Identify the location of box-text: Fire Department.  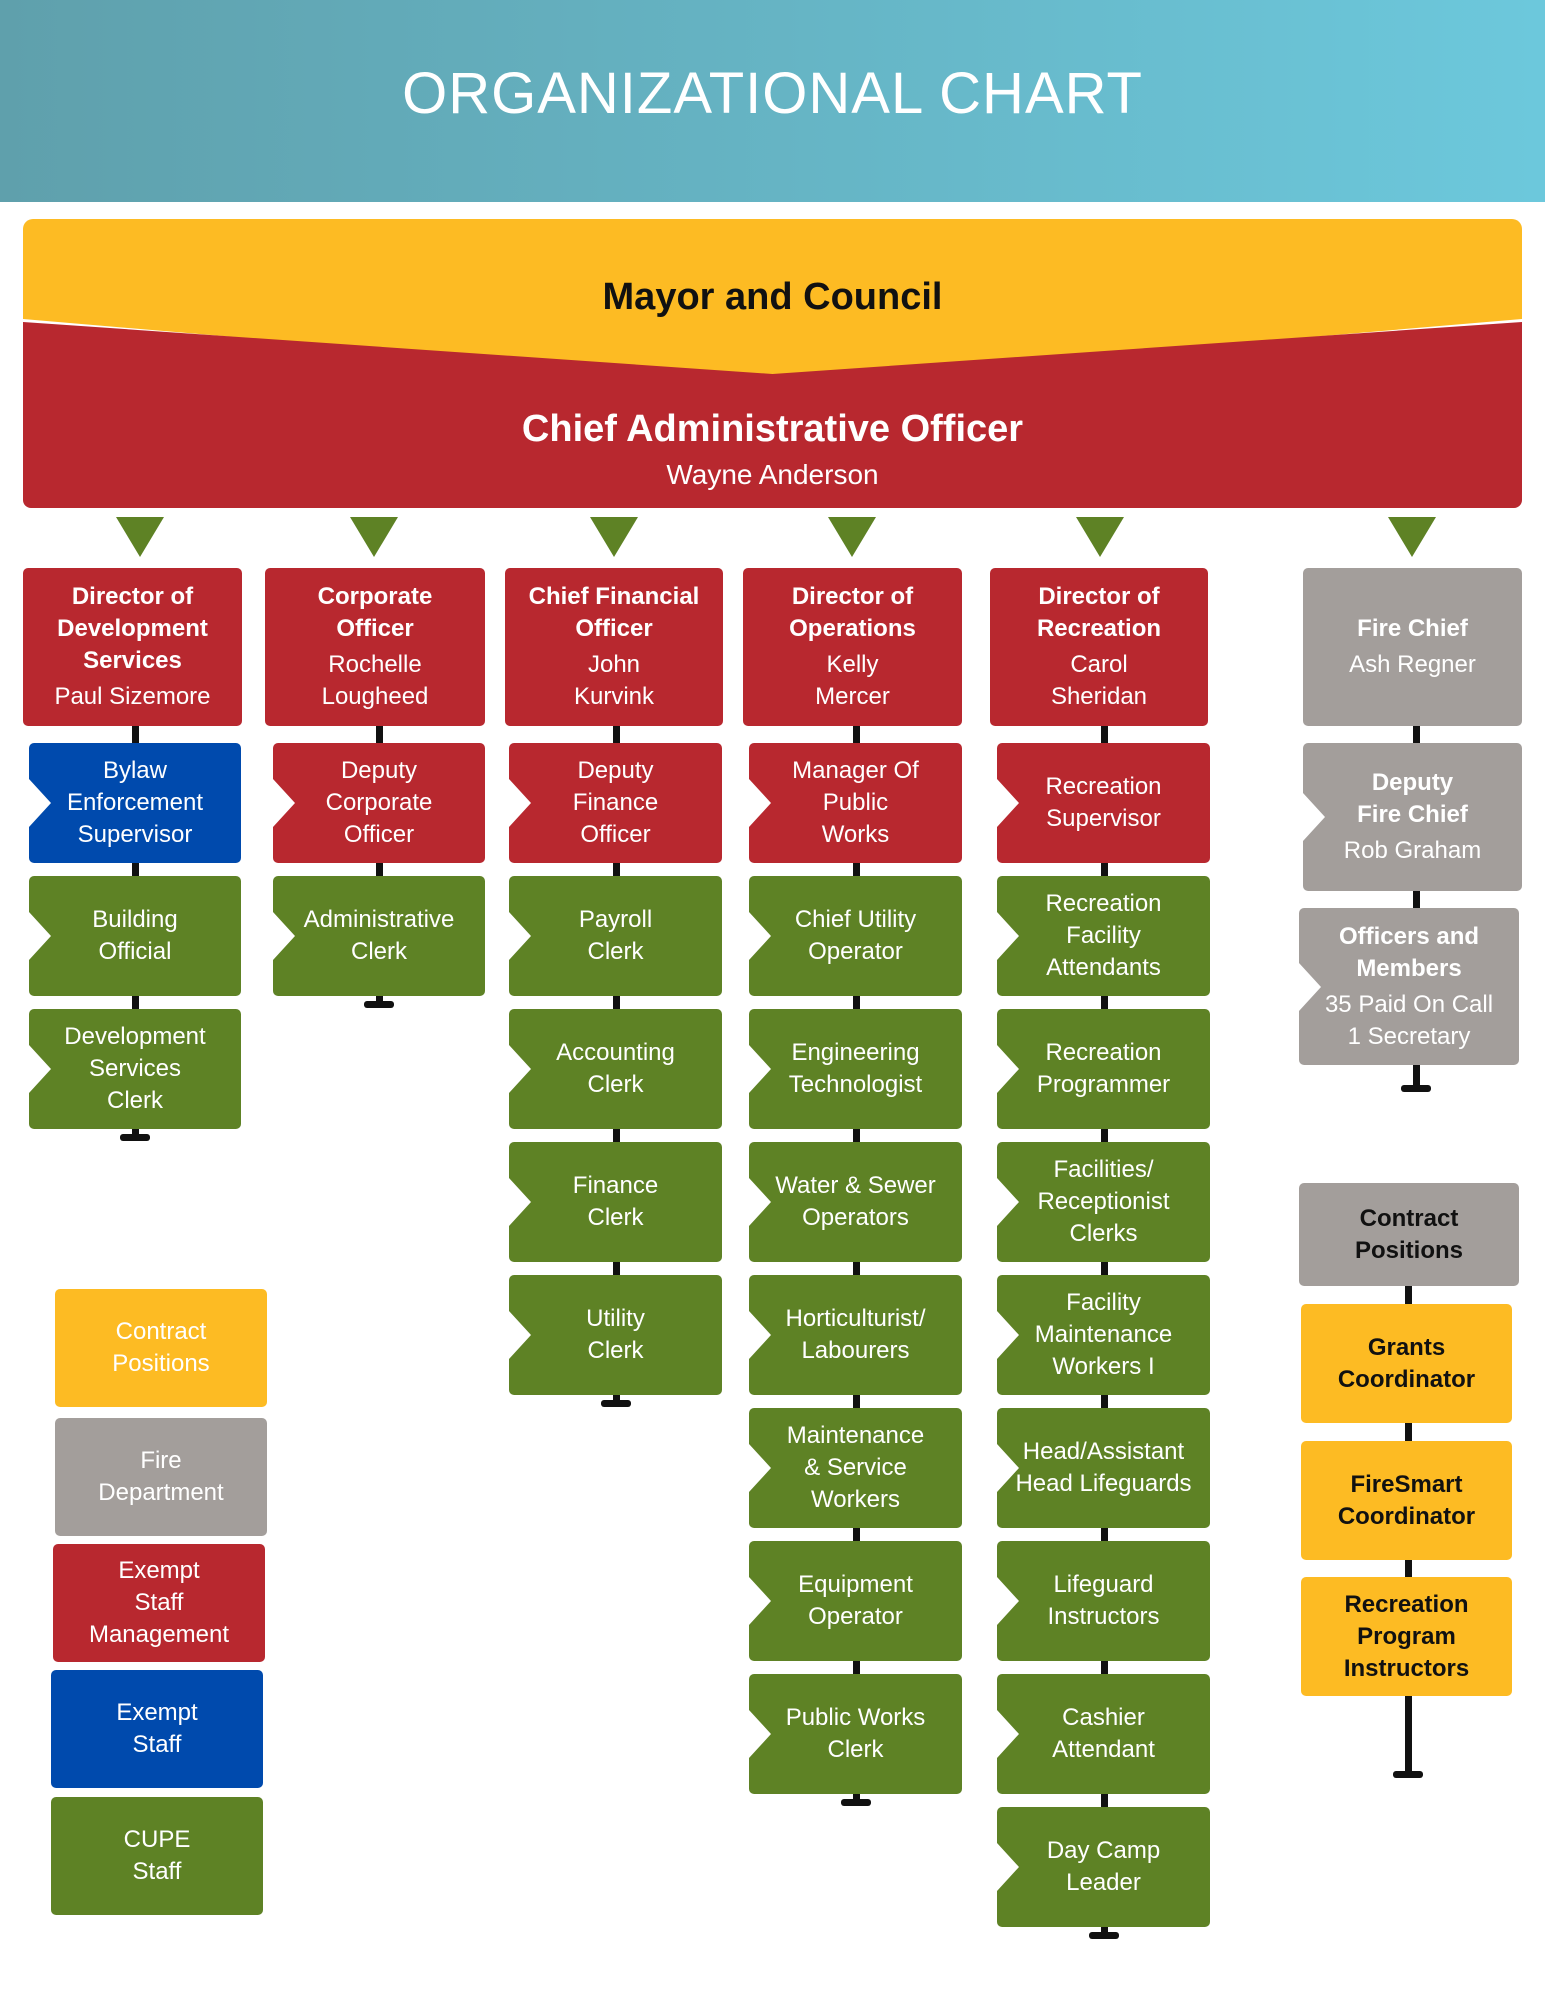
(160, 1477).